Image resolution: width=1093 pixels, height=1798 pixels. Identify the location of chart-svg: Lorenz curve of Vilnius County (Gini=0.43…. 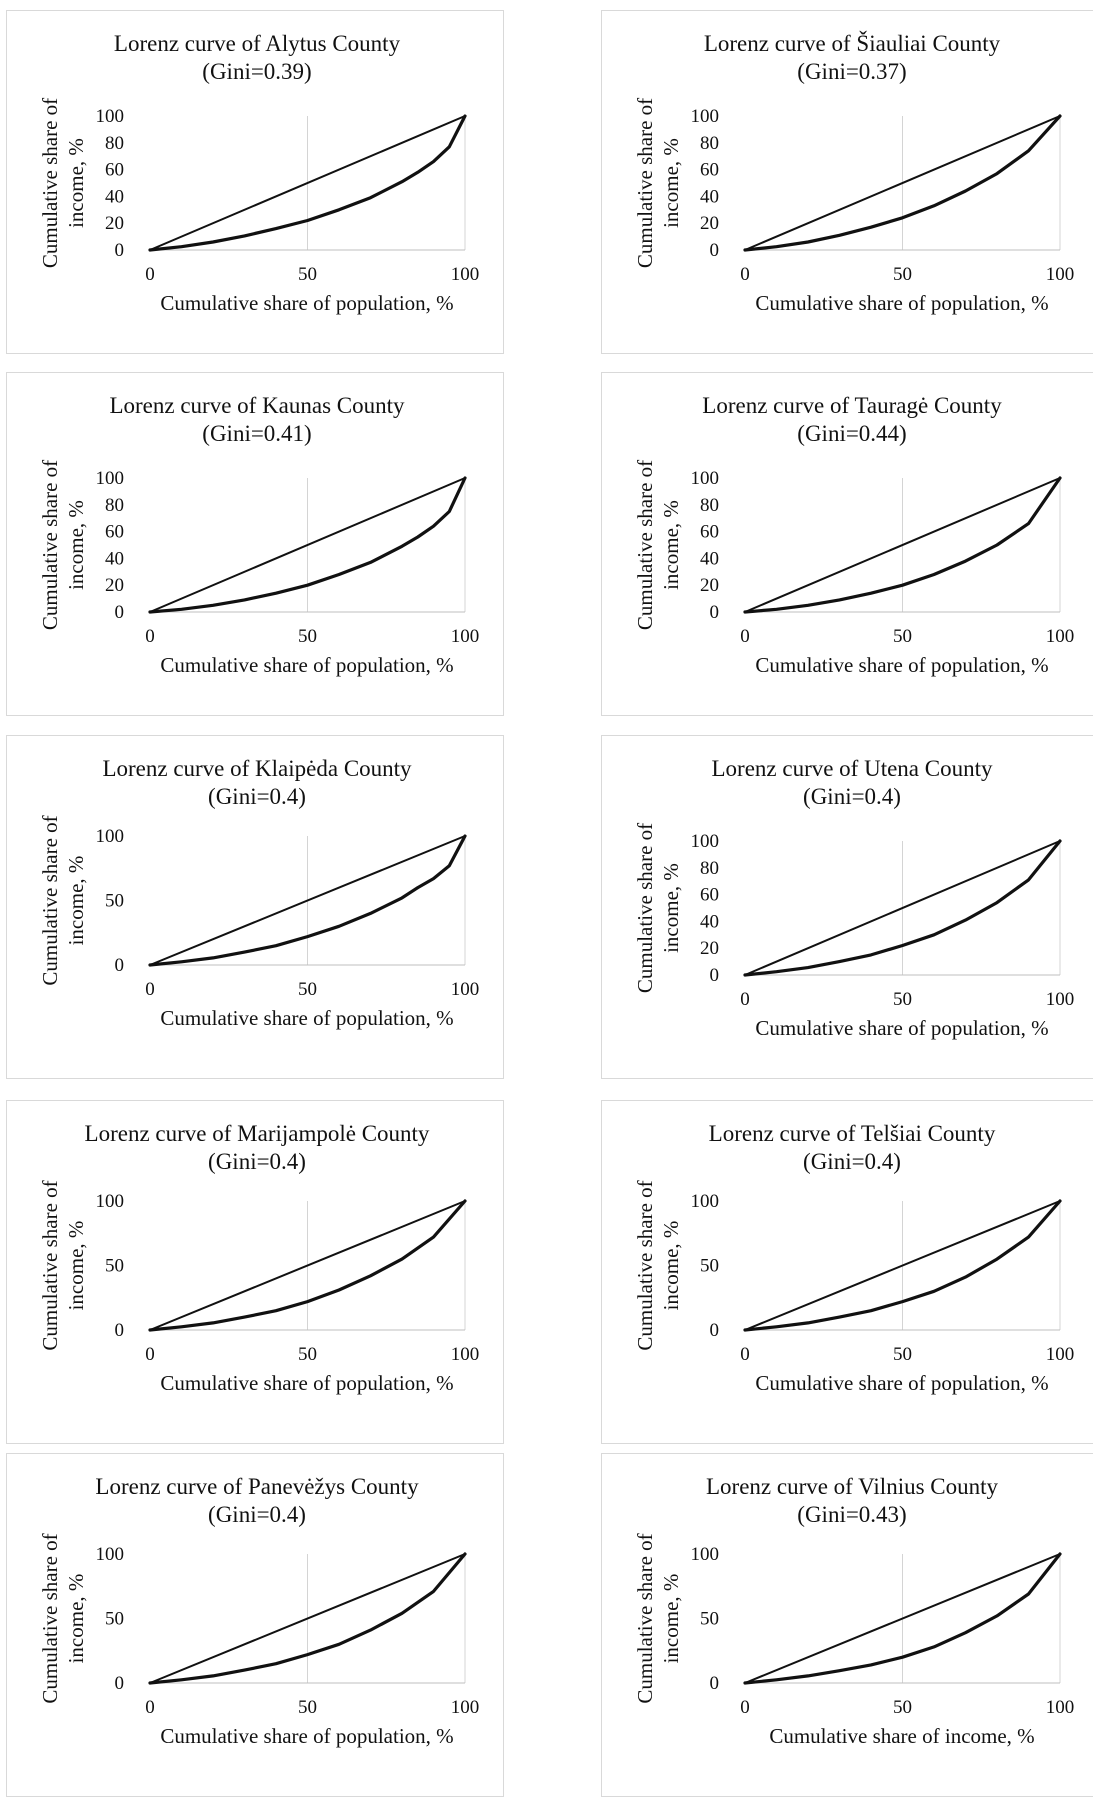
(853, 1611).